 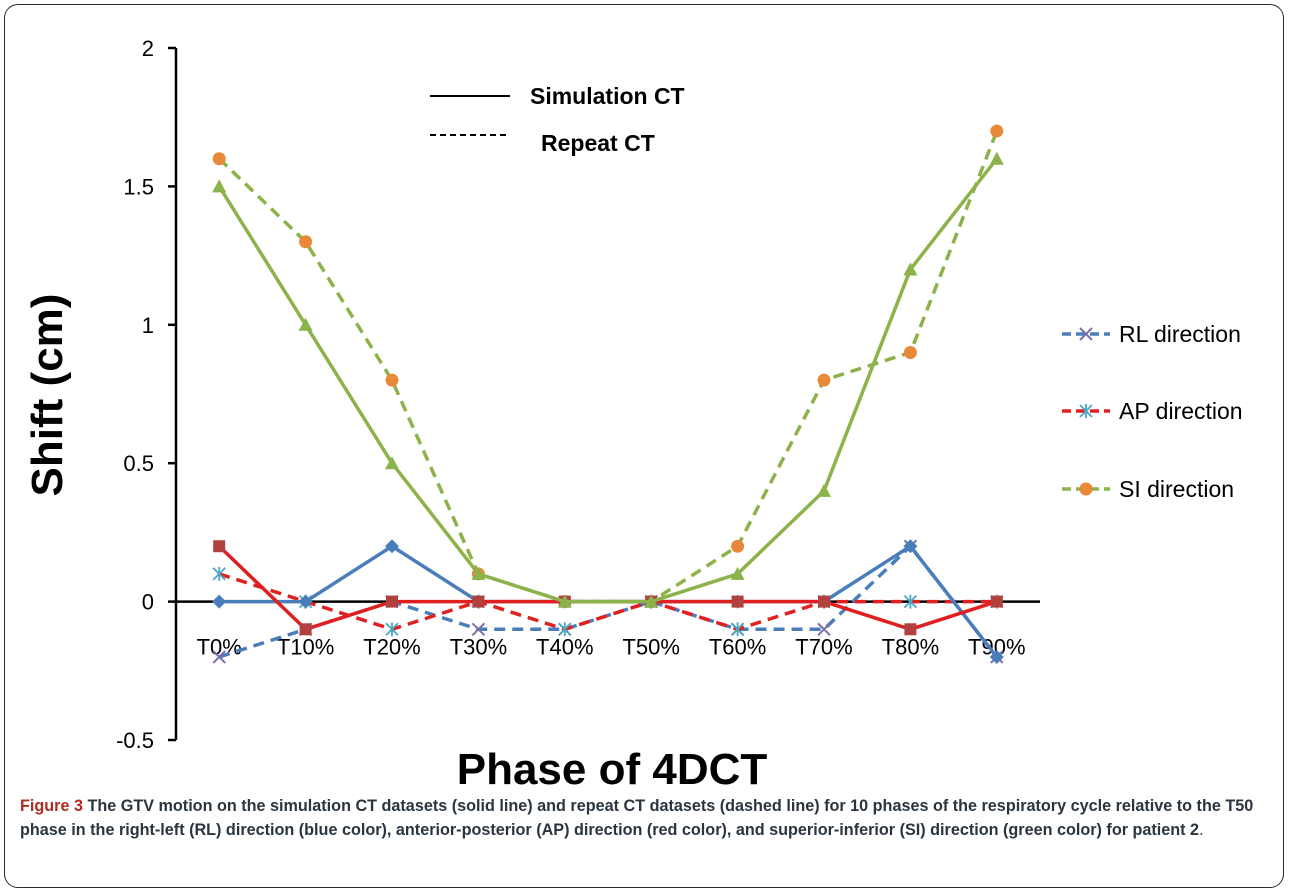 What do you see at coordinates (608, 588) in the screenshot?
I see `series-simulation-ap` at bounding box center [608, 588].